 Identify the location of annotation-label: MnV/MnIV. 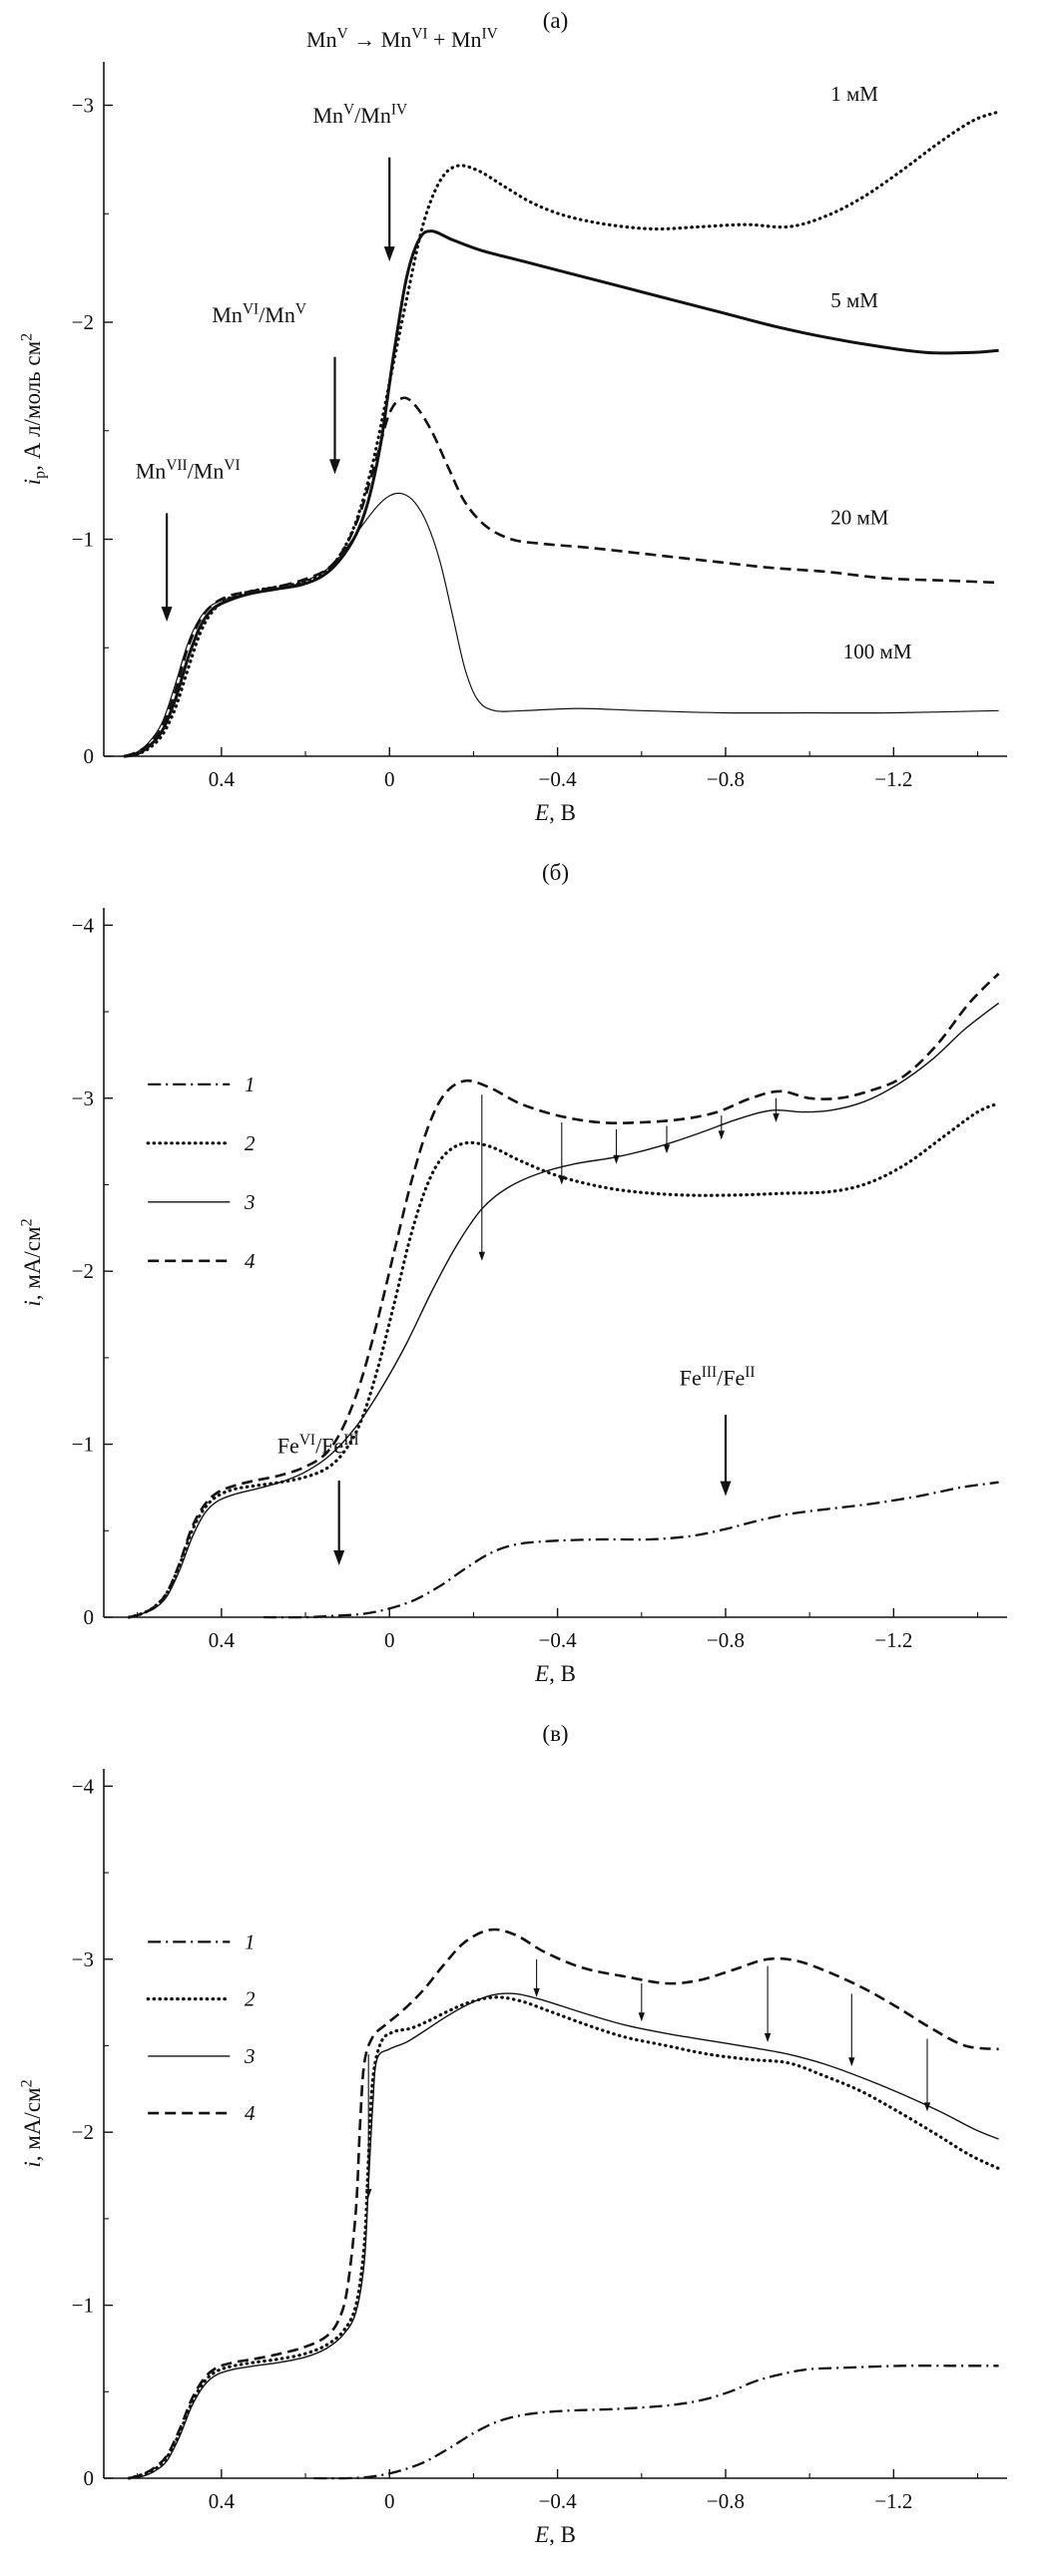
(359, 115).